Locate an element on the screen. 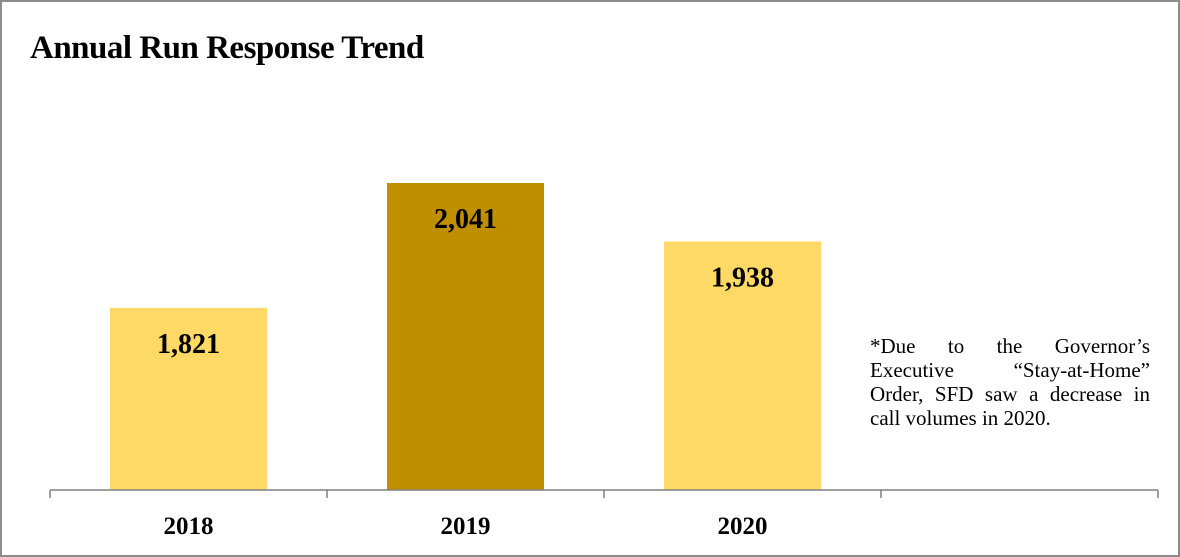 The width and height of the screenshot is (1180, 557). bar-2019 is located at coordinates (465, 336).